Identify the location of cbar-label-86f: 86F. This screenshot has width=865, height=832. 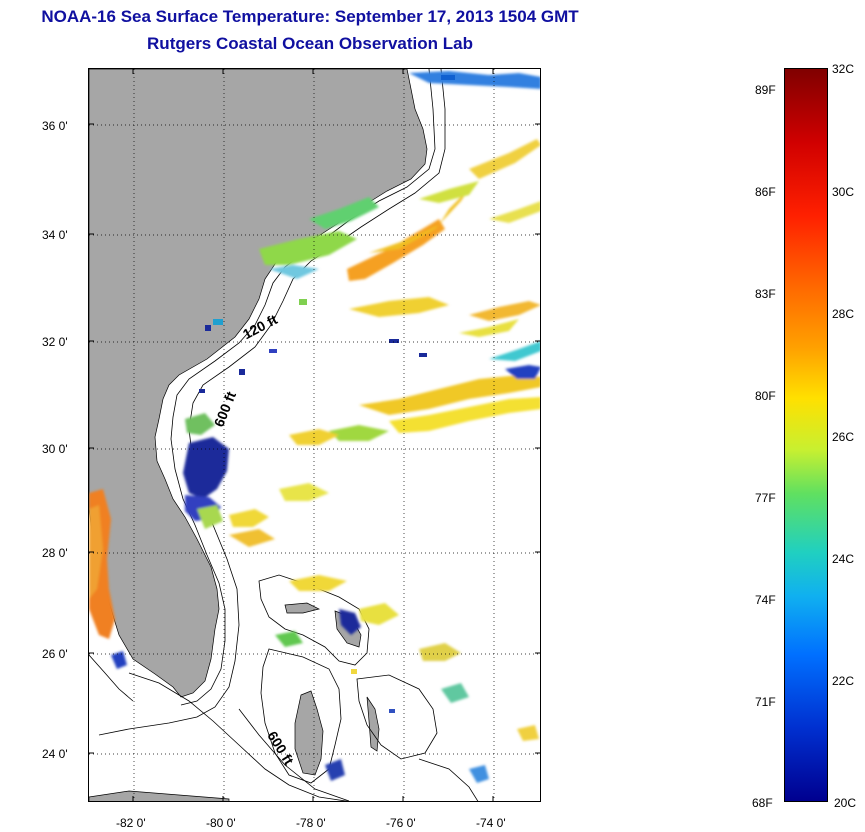
(765, 192).